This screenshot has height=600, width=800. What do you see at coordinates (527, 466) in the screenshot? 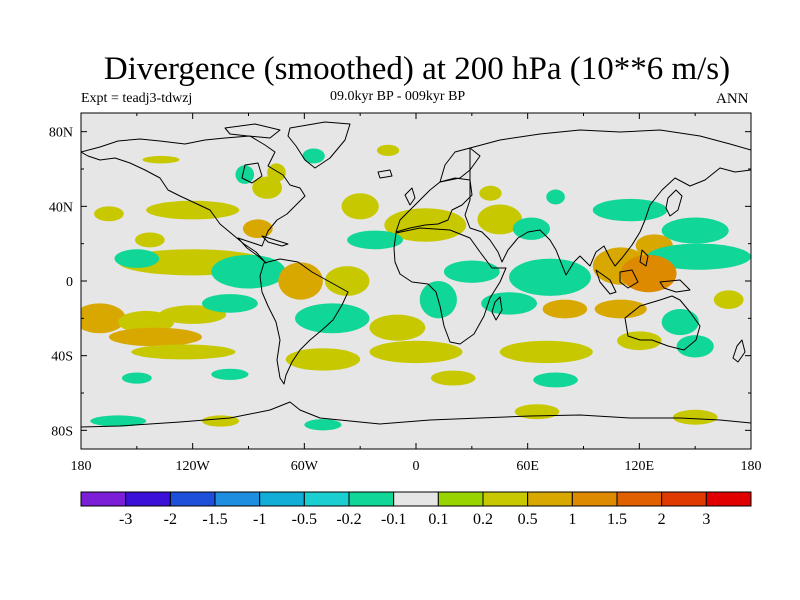
I see `x-tick-label: 60E` at bounding box center [527, 466].